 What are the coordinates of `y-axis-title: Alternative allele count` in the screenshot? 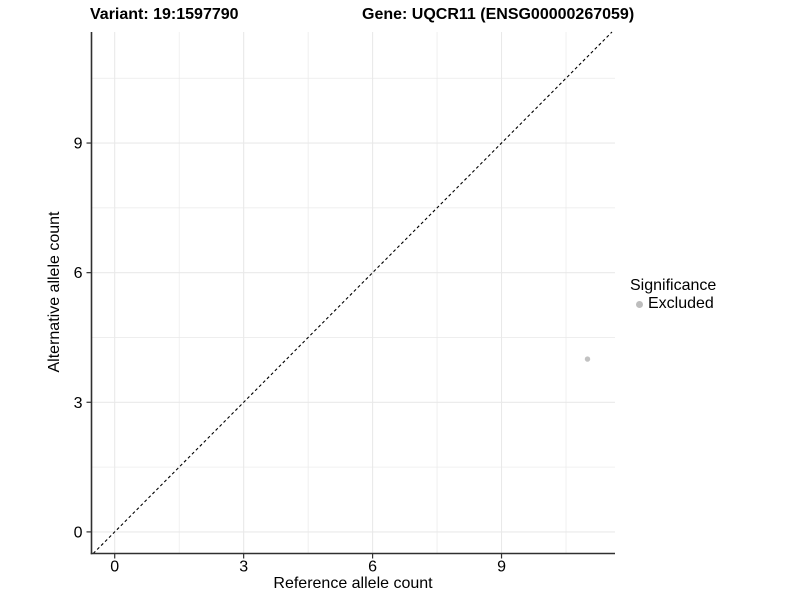 It's located at (54, 292).